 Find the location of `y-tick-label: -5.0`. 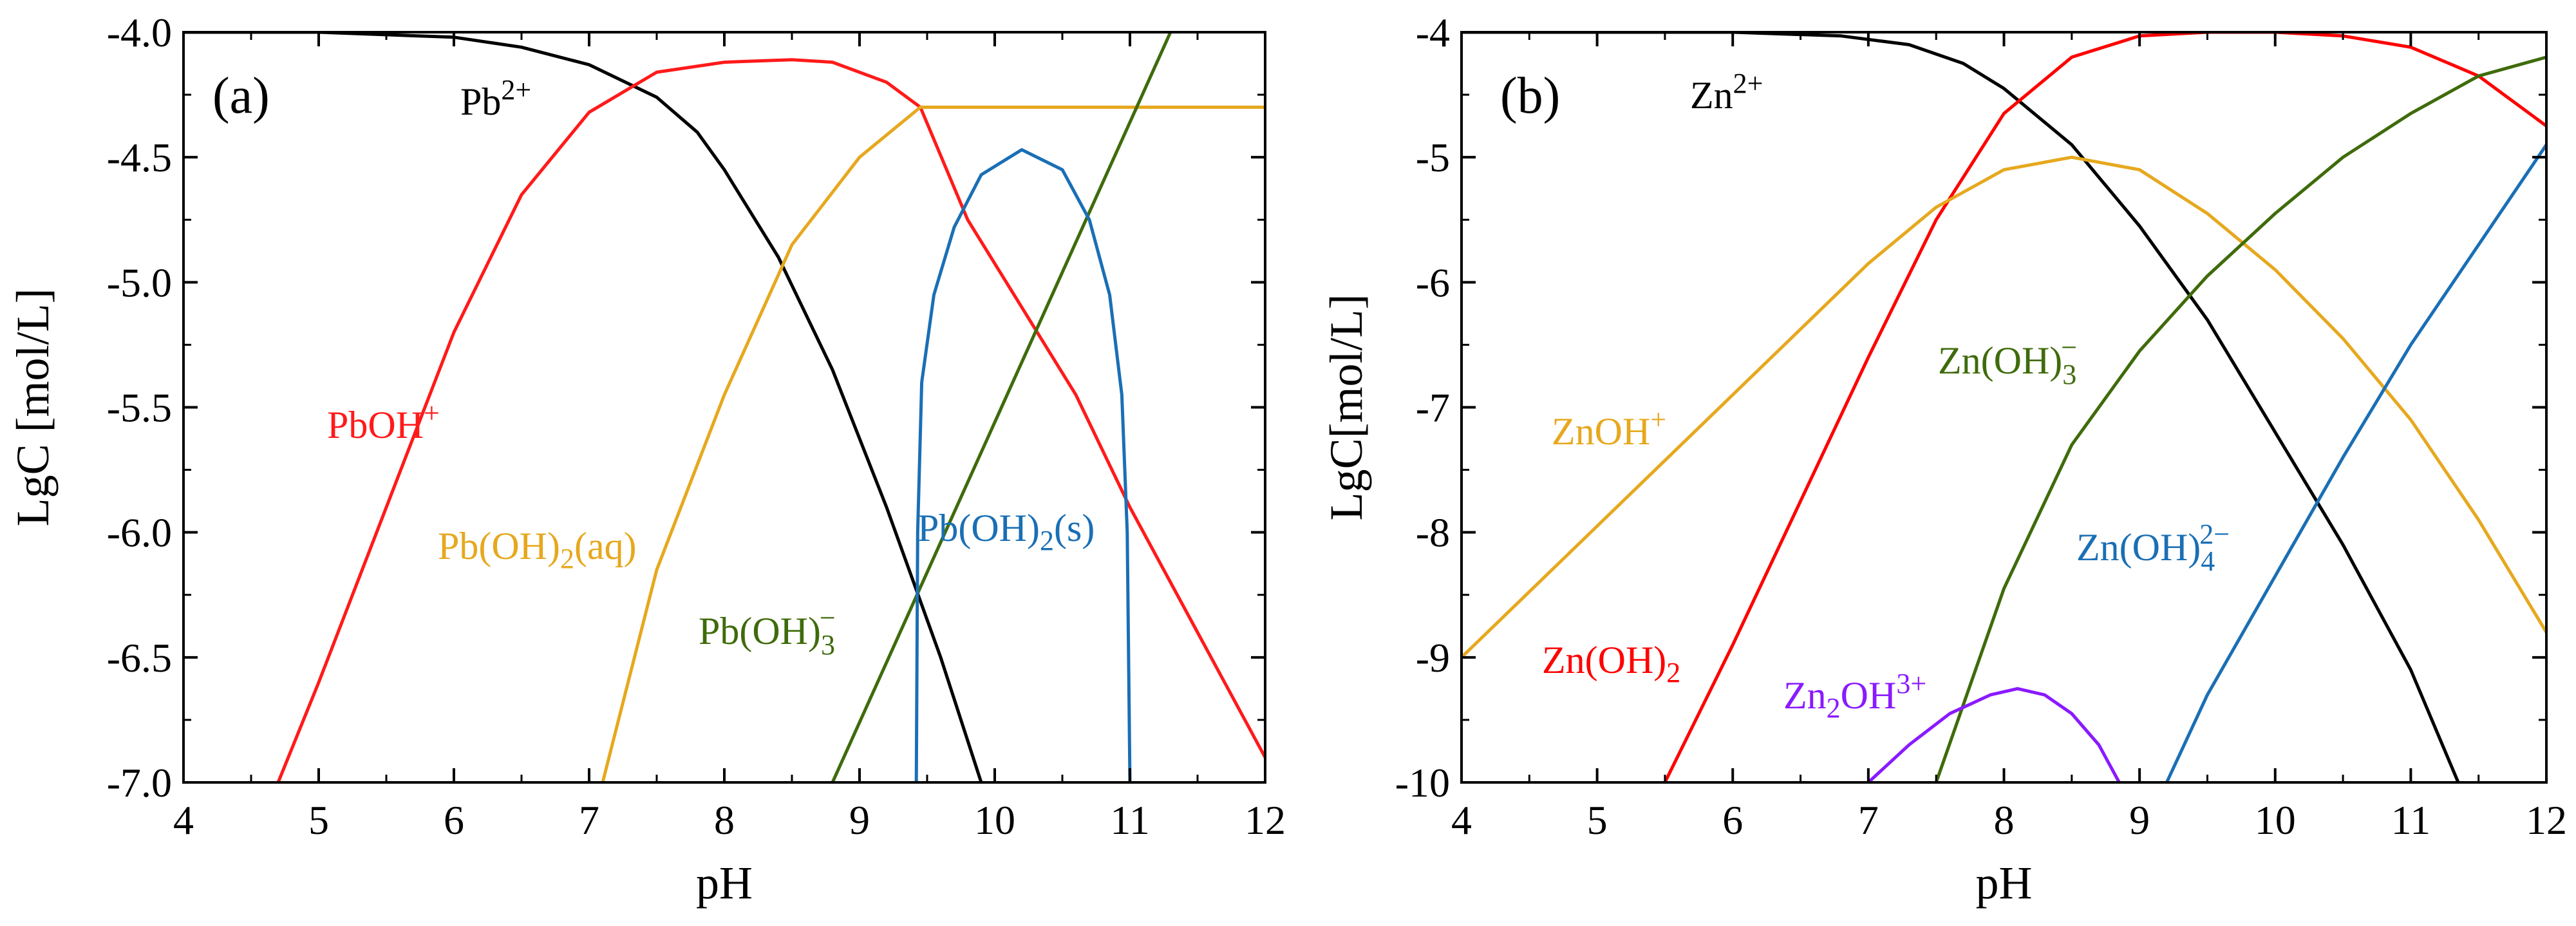

y-tick-label: -5.0 is located at coordinates (139, 282).